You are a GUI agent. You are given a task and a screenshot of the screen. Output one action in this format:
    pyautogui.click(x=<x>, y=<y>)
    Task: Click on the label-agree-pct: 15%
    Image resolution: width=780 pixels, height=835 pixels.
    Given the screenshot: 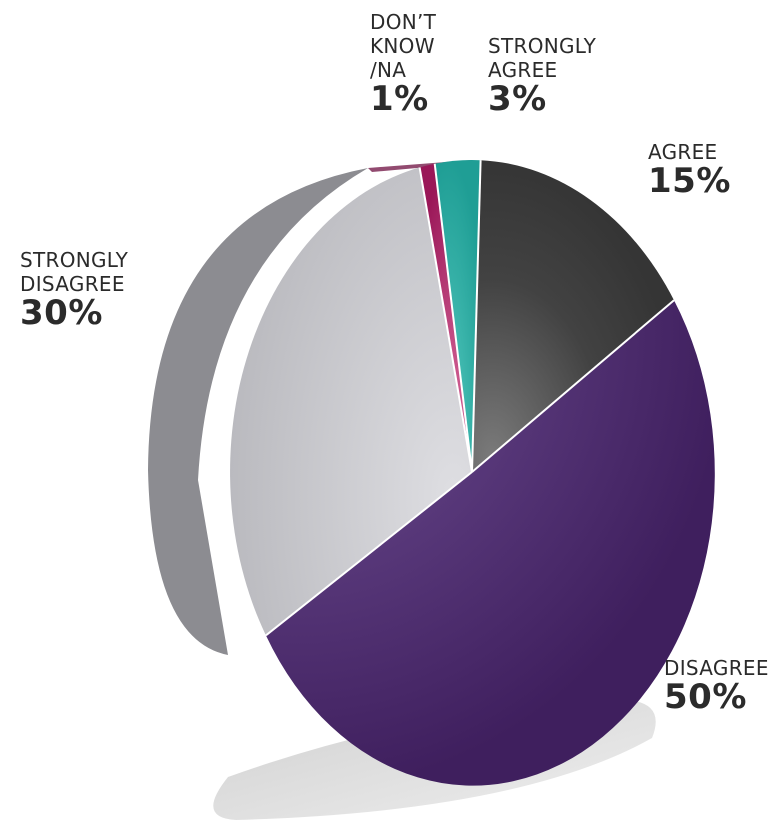 What is the action you would take?
    pyautogui.click(x=689, y=181)
    